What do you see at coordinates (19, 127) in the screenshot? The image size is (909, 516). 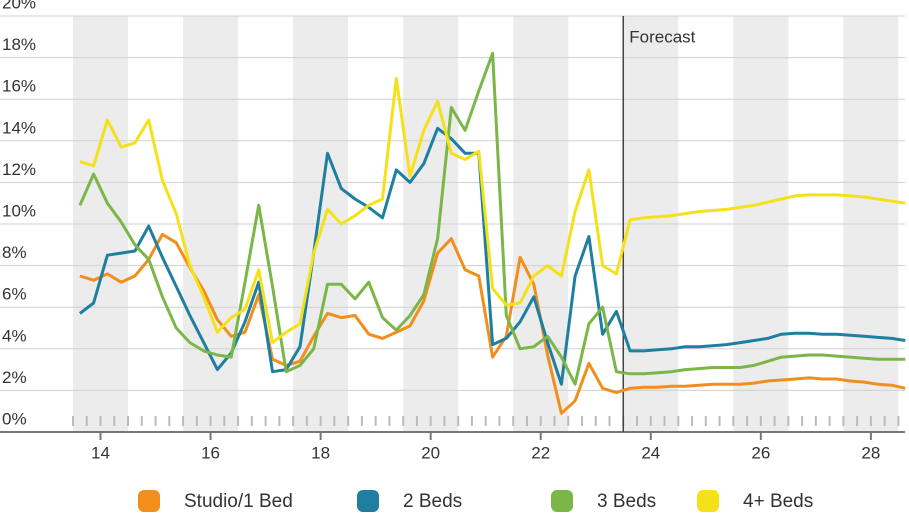 I see `y-tick-label: 14%` at bounding box center [19, 127].